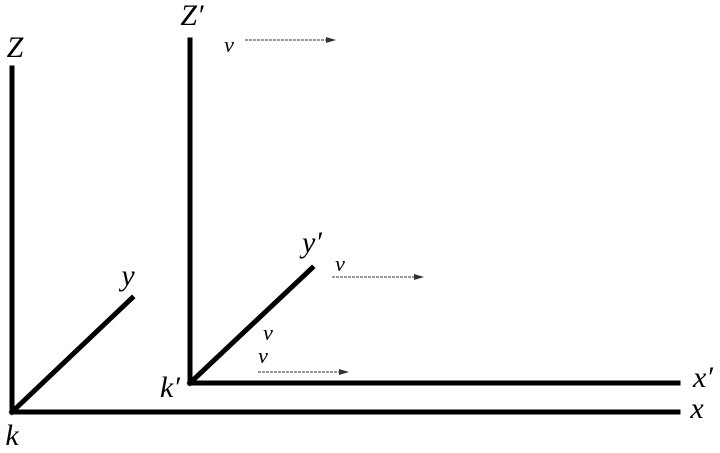 The image size is (720, 453). Describe the element at coordinates (170, 387) in the screenshot. I see `frame-label: k′` at that location.